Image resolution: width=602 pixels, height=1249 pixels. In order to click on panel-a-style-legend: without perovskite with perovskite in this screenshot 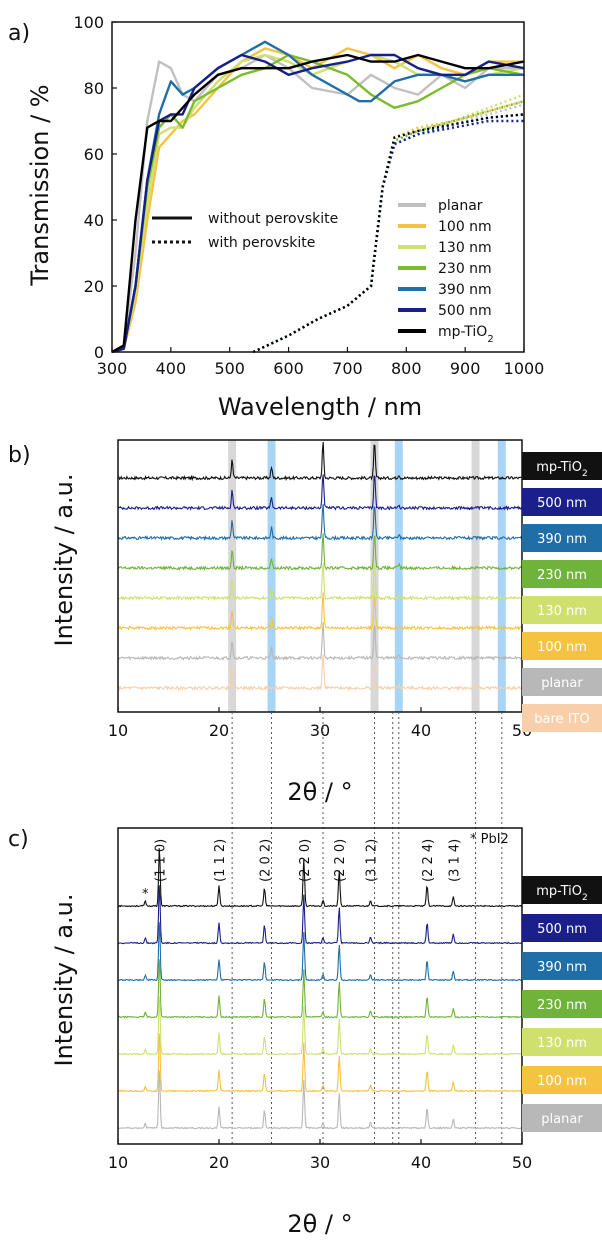, I will do `click(245, 231)`.